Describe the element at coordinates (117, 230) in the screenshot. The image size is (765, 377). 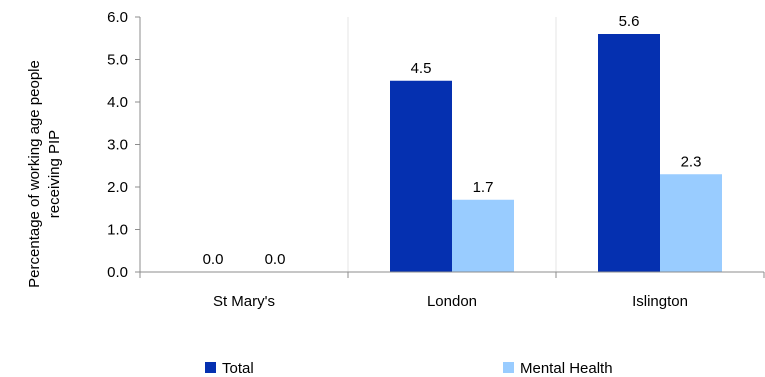
I see `y-tick-label: 1.0` at that location.